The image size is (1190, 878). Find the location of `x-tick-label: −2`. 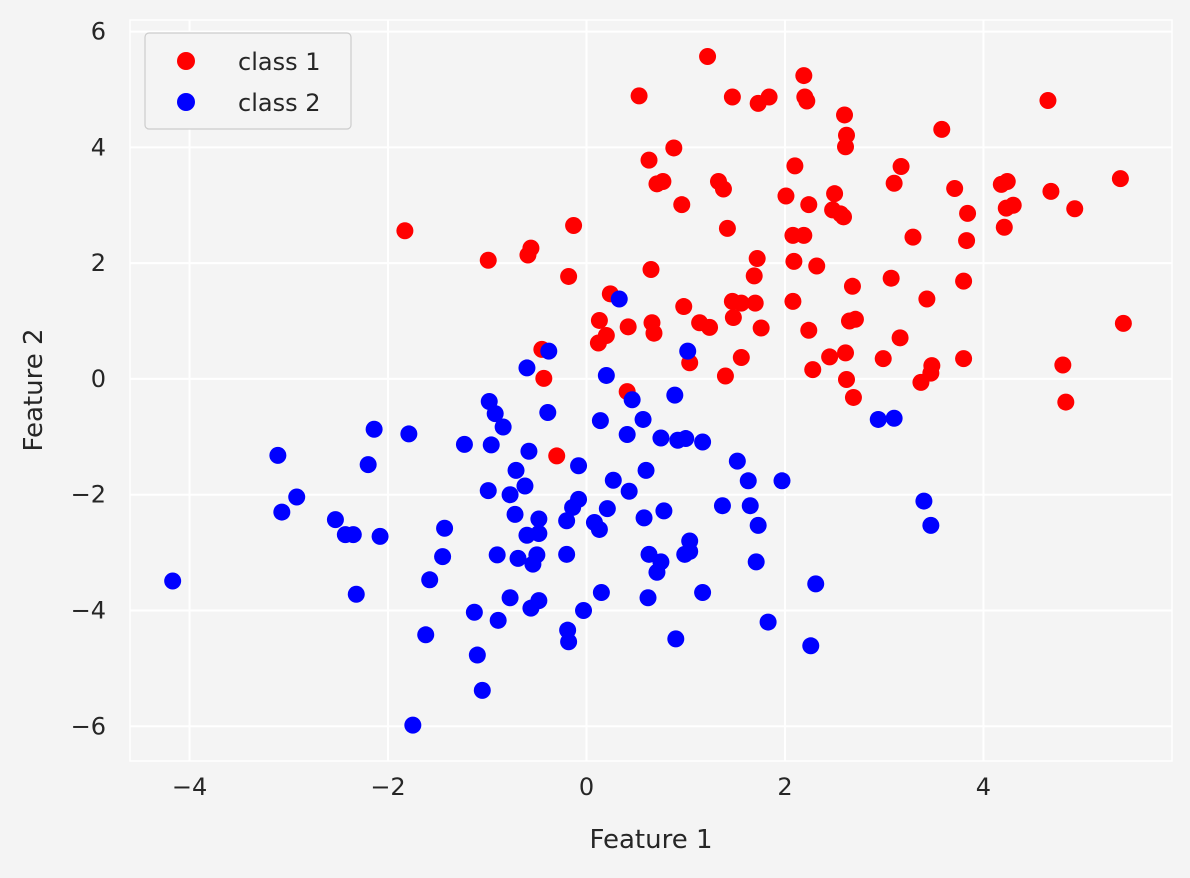

x-tick-label: −2 is located at coordinates (387, 787).